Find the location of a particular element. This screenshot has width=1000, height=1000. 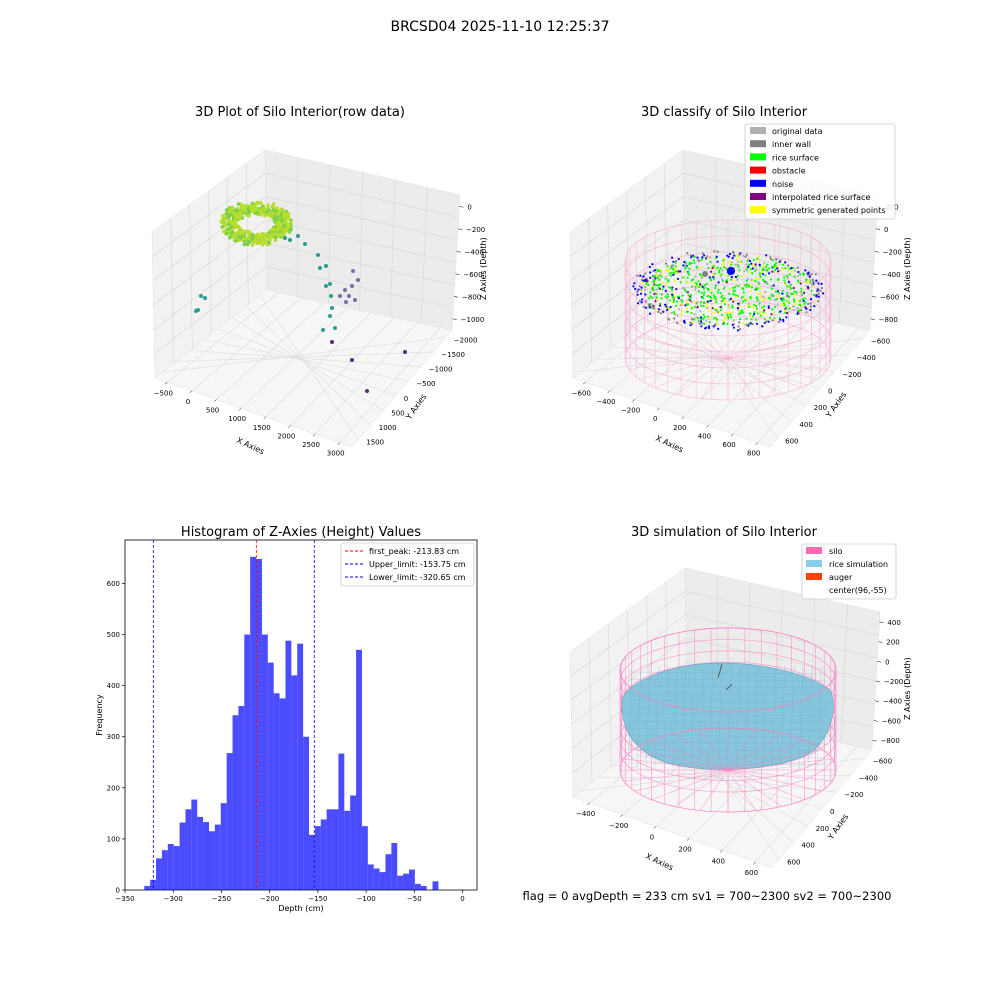

simulation-legend-label: rice simulation is located at coordinates (858, 564).